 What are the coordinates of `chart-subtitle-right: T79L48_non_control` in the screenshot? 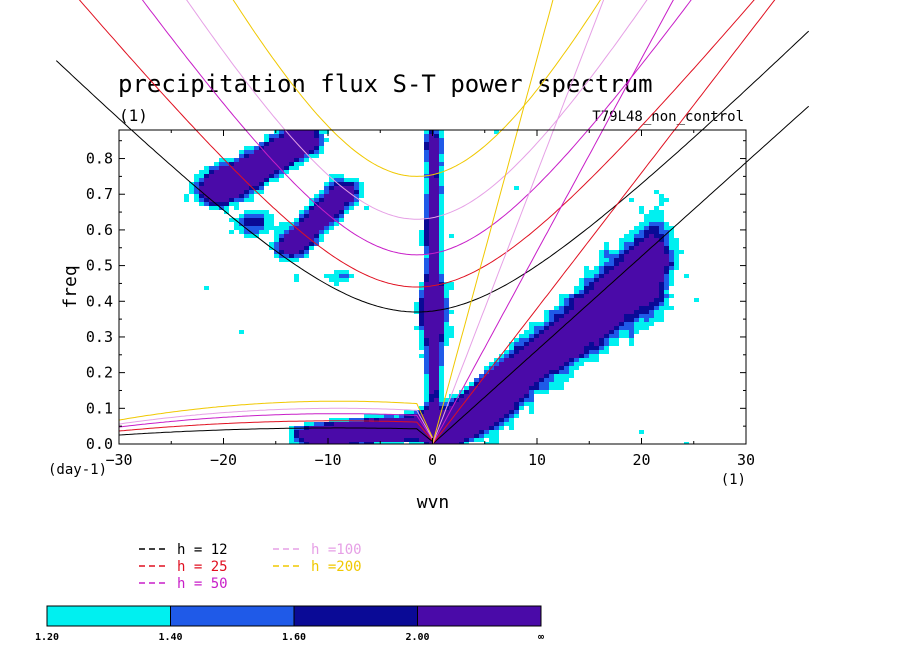 It's located at (668, 117).